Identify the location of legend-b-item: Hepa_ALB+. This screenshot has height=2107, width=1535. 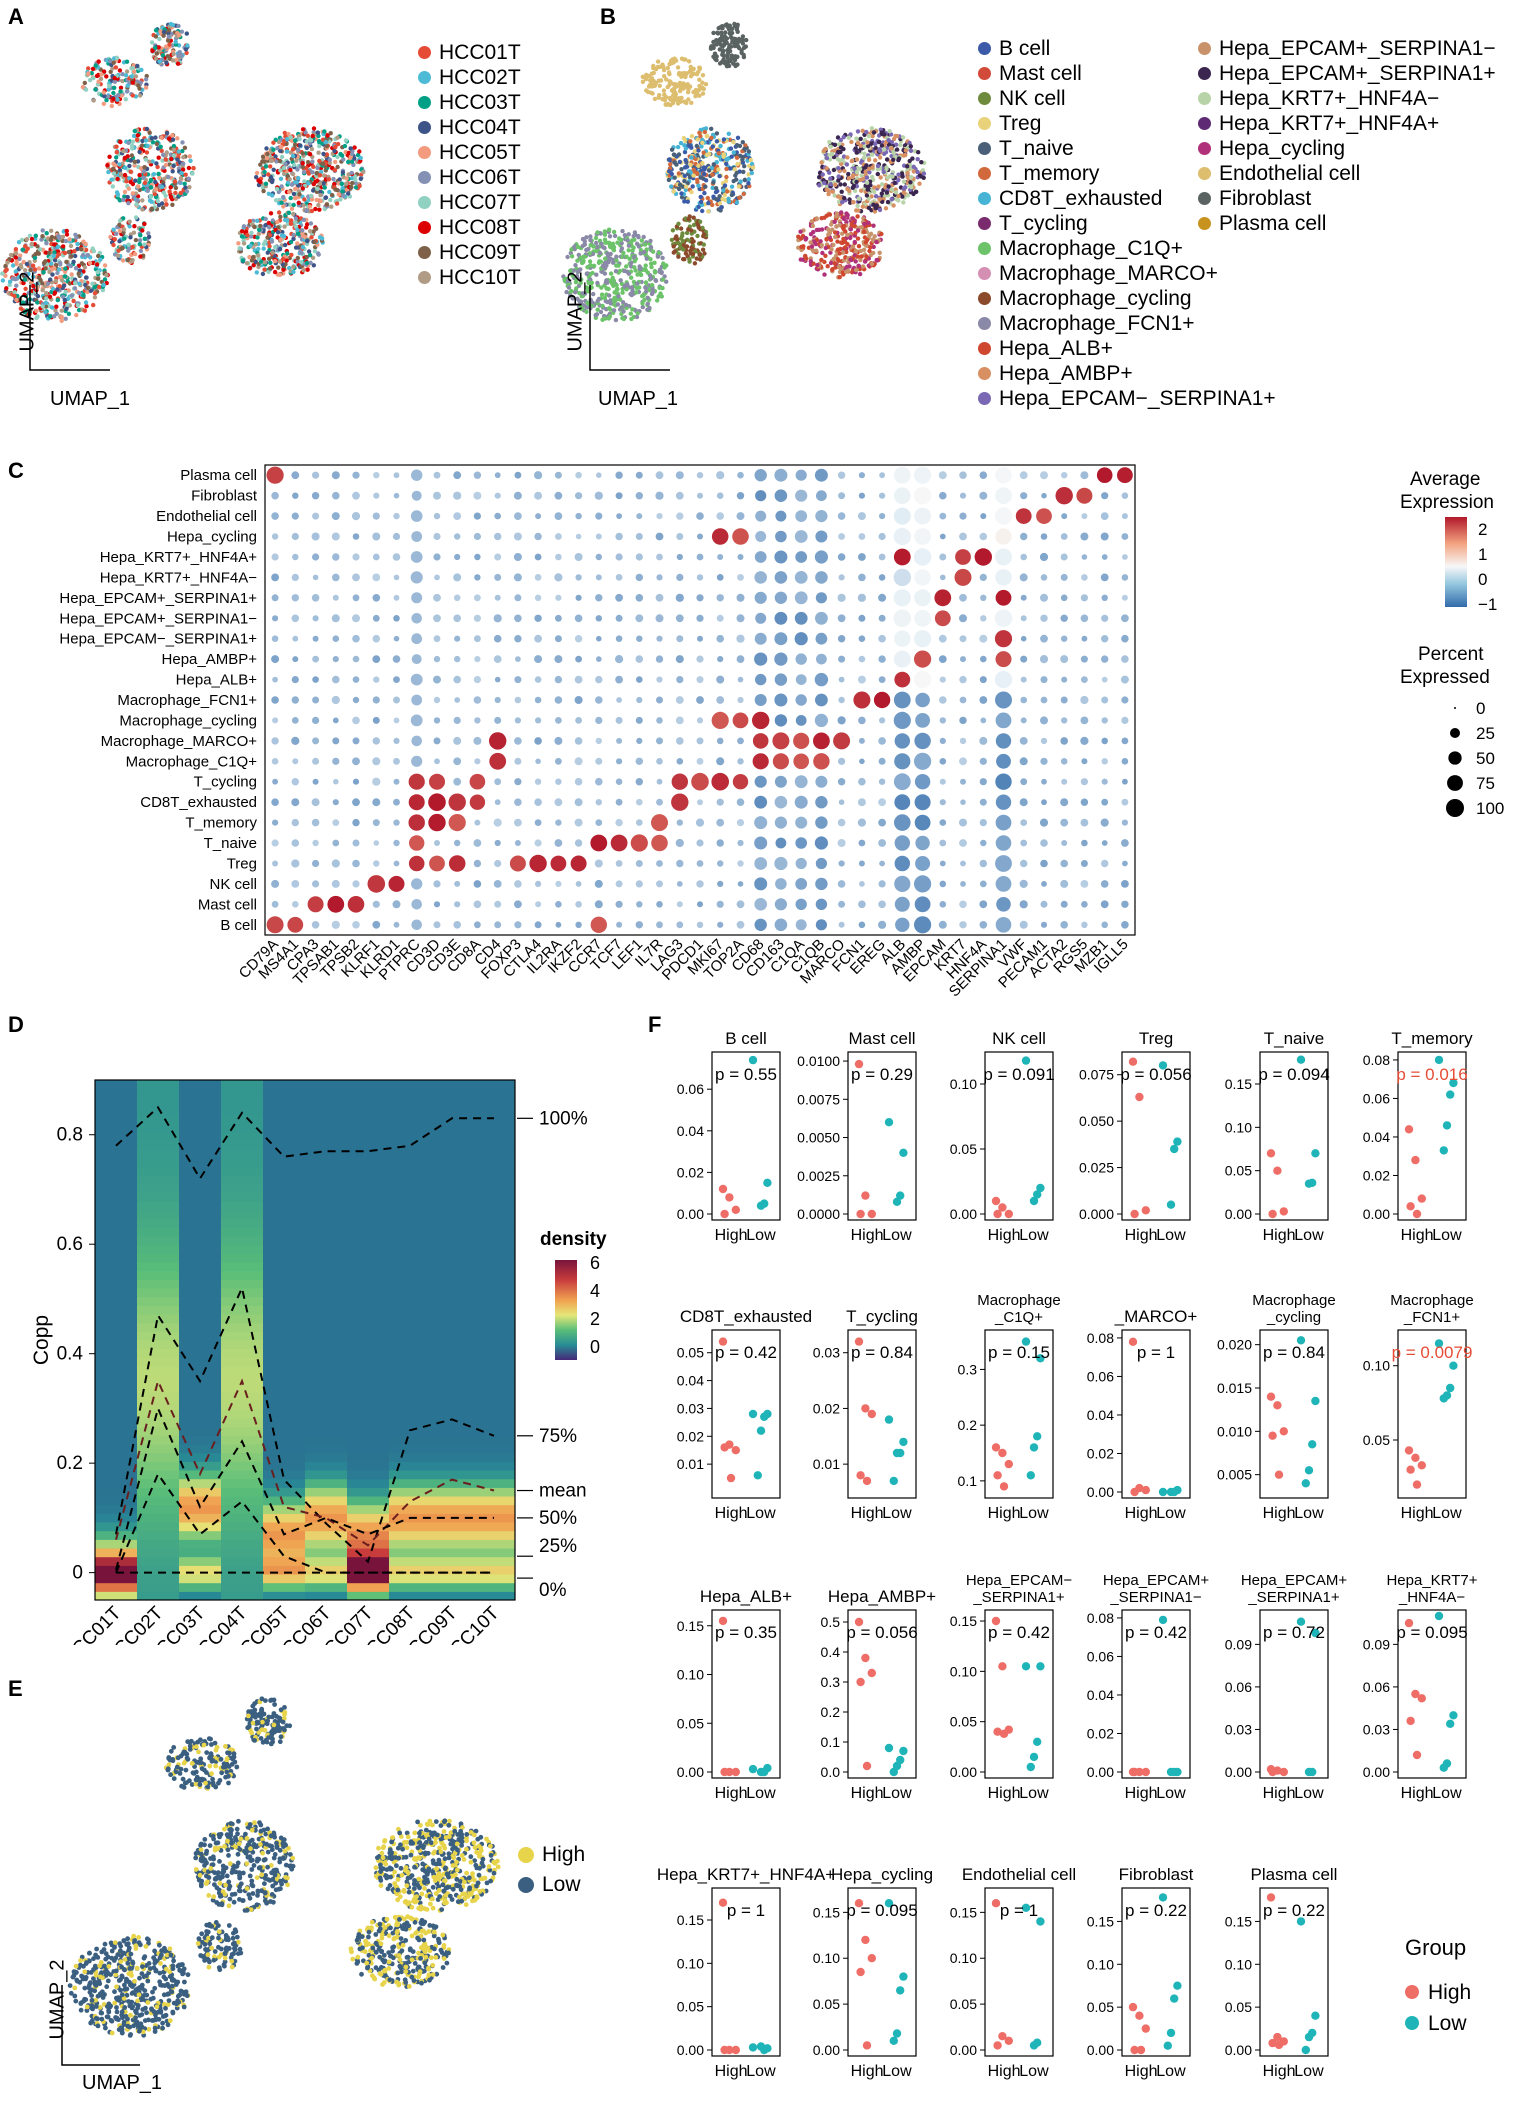
(1127, 348).